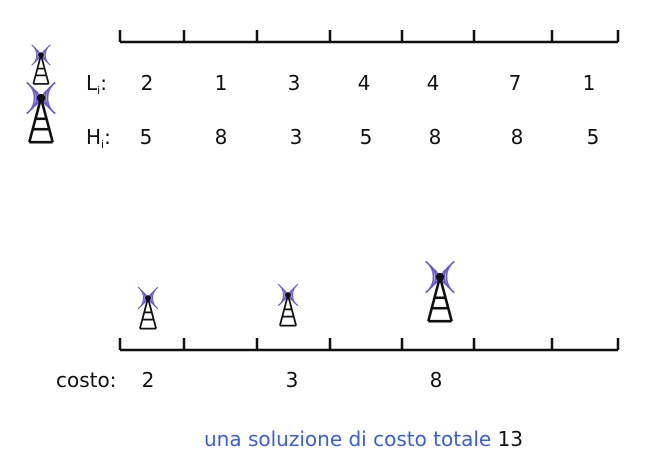 The image size is (664, 473). I want to click on caption-text: una soluzione di costo totale, so click(348, 439).